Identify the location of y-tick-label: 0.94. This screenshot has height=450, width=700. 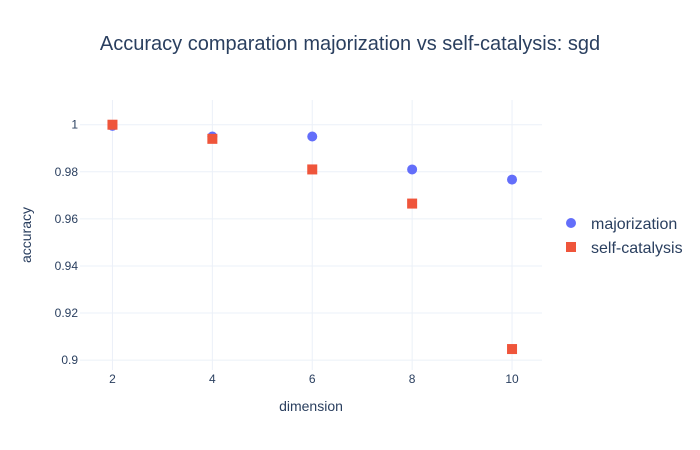
(67, 266).